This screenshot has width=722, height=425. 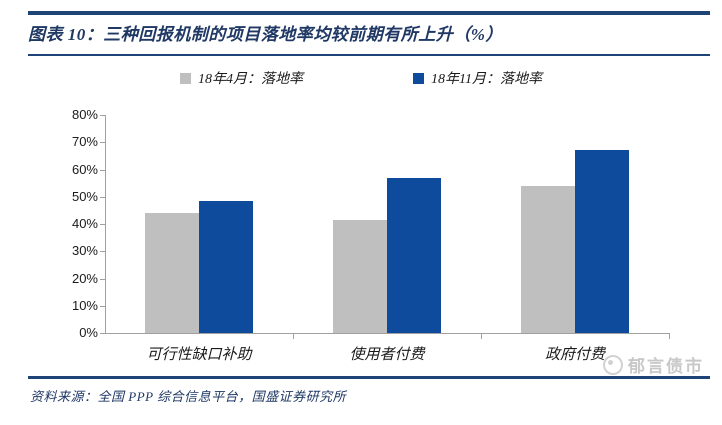 What do you see at coordinates (84, 169) in the screenshot?
I see `y-tick-label: 60%` at bounding box center [84, 169].